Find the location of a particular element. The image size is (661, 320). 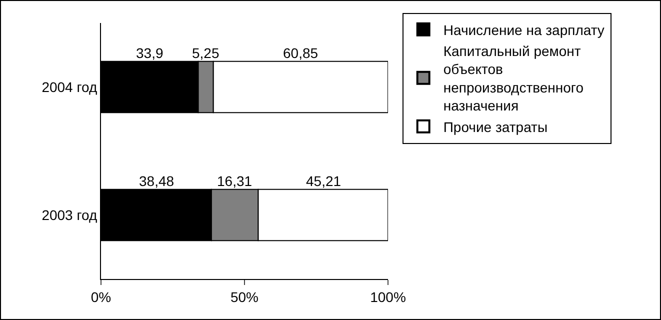

data-label: 16,31 is located at coordinates (234, 181).